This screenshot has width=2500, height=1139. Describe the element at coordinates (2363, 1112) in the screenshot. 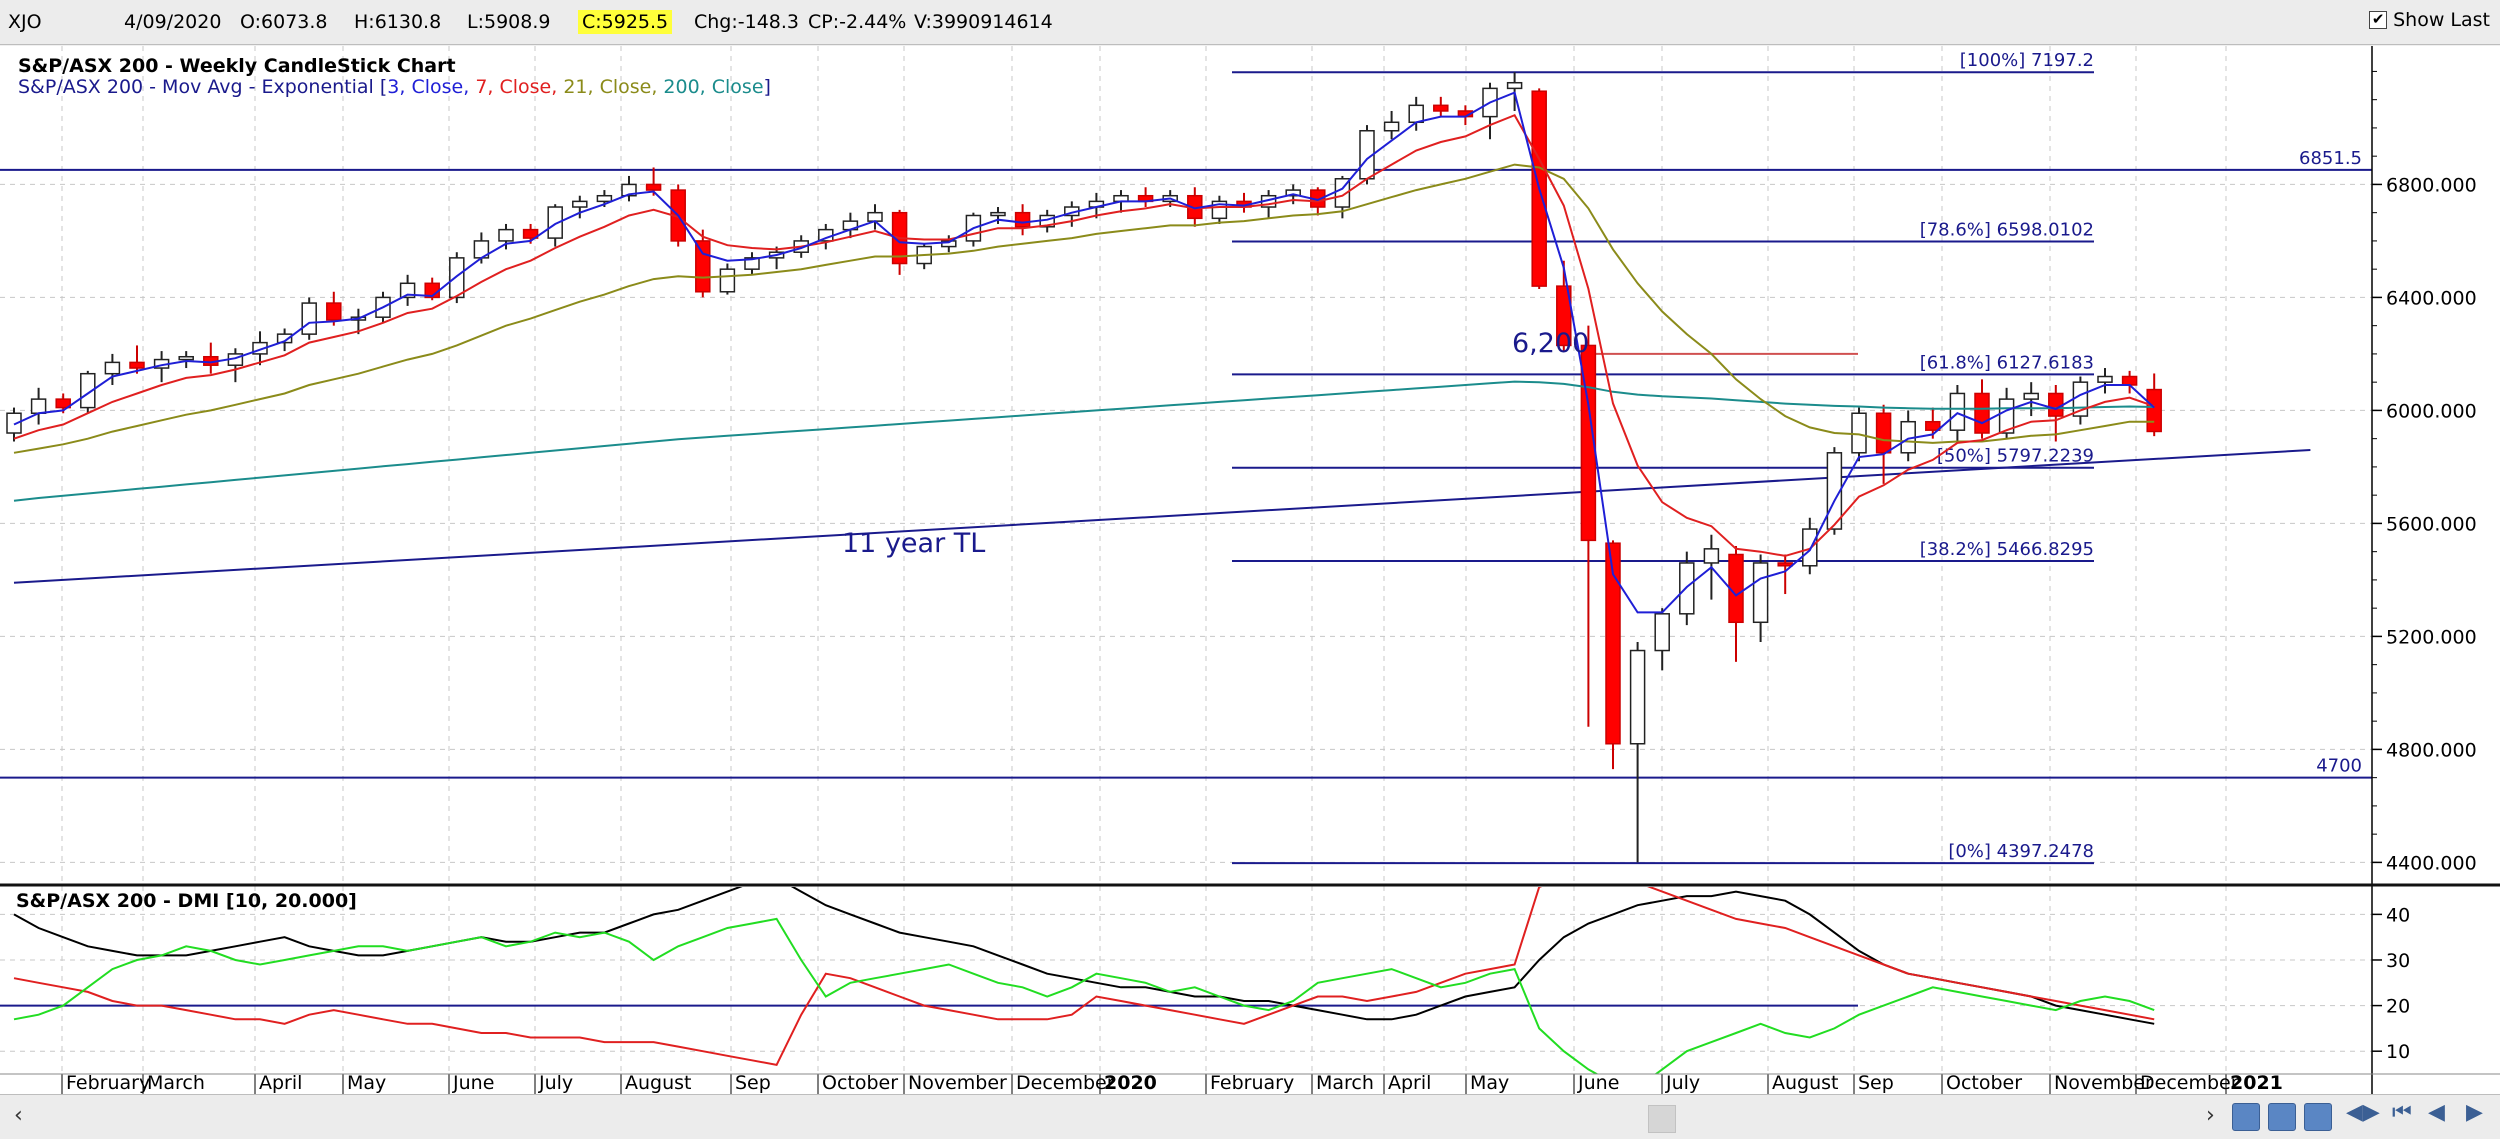

I see `expand-icon: ◀▶` at that location.